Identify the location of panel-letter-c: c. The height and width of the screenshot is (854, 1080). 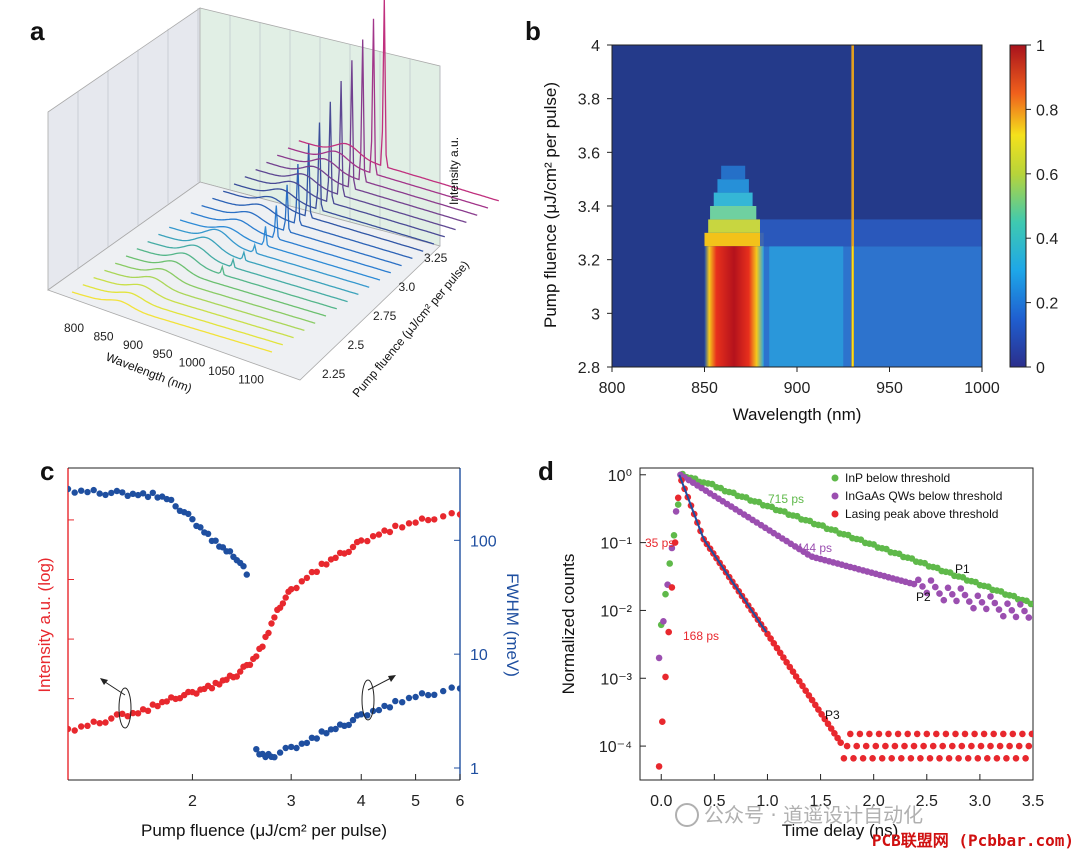
(47, 471).